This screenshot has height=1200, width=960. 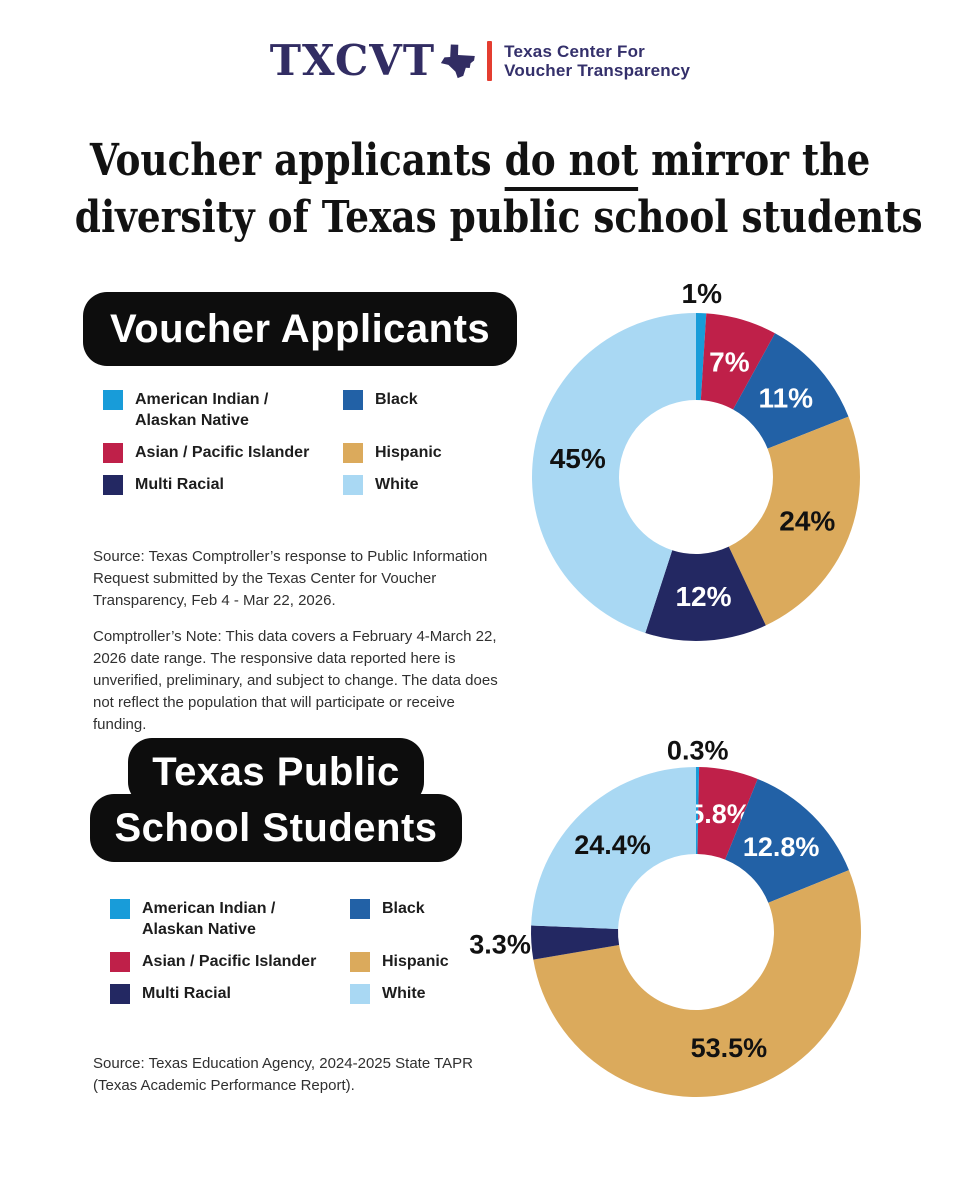 What do you see at coordinates (754, 160) in the screenshot?
I see `title-line1-post: mirror the` at bounding box center [754, 160].